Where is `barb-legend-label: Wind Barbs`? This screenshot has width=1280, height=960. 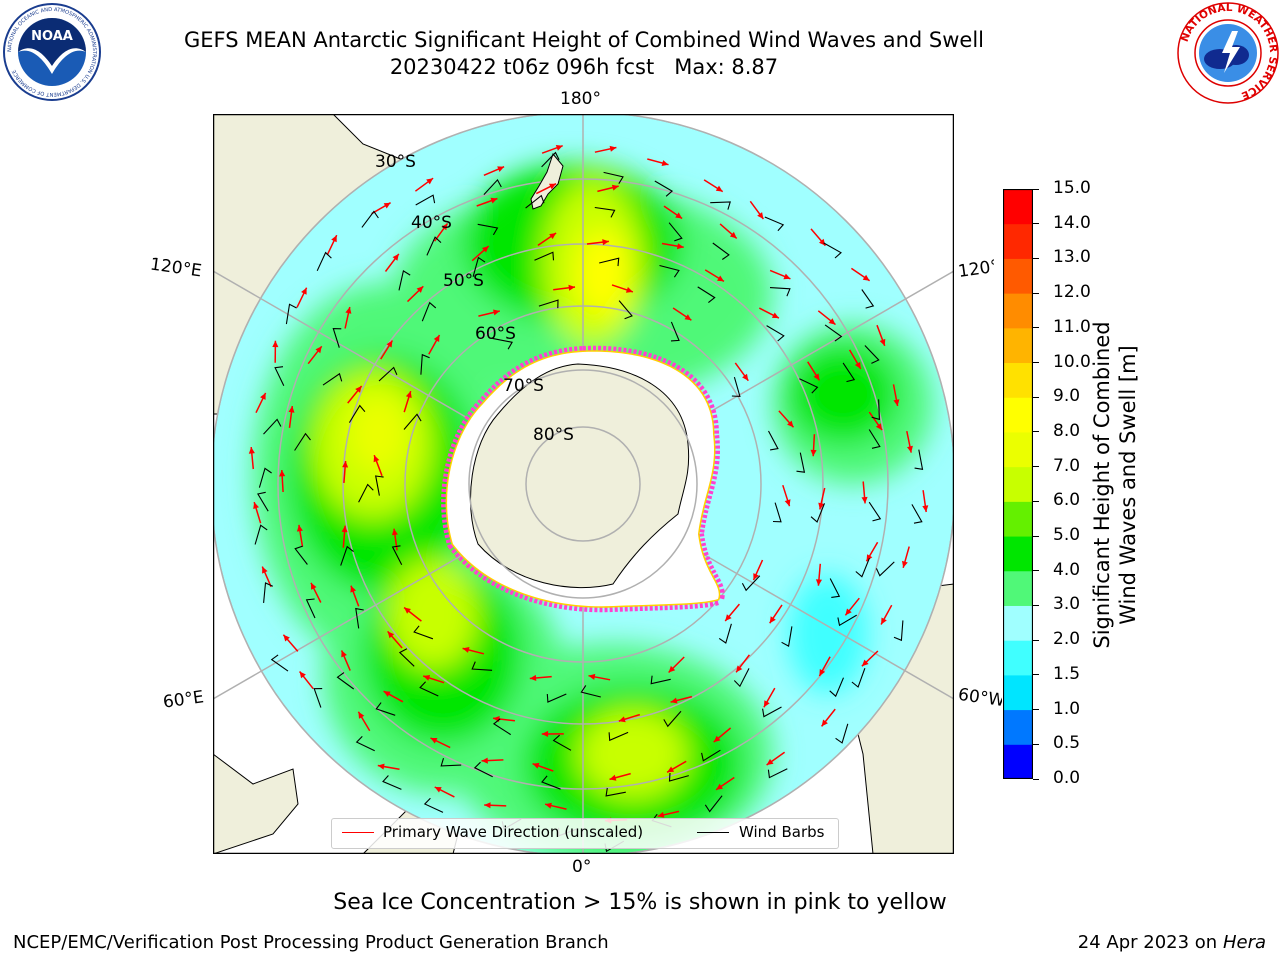
barb-legend-label: Wind Barbs is located at coordinates (782, 832).